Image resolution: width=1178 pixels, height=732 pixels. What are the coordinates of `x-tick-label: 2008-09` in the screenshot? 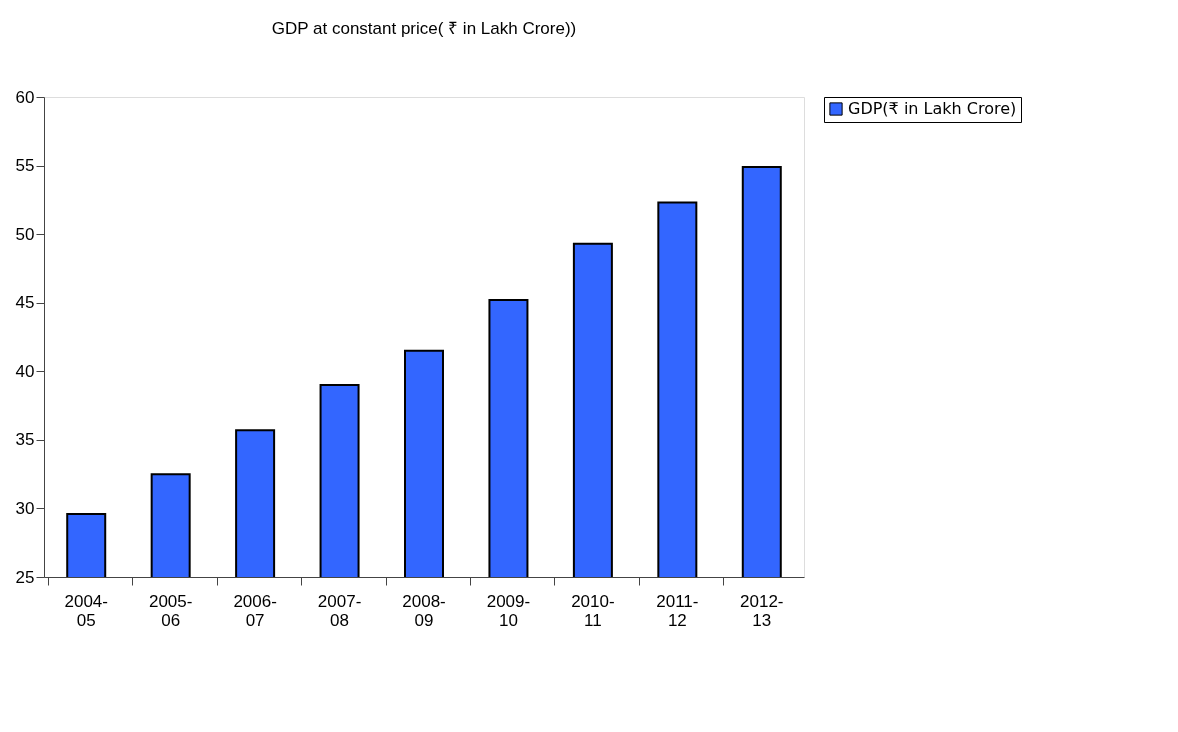 It's located at (424, 610).